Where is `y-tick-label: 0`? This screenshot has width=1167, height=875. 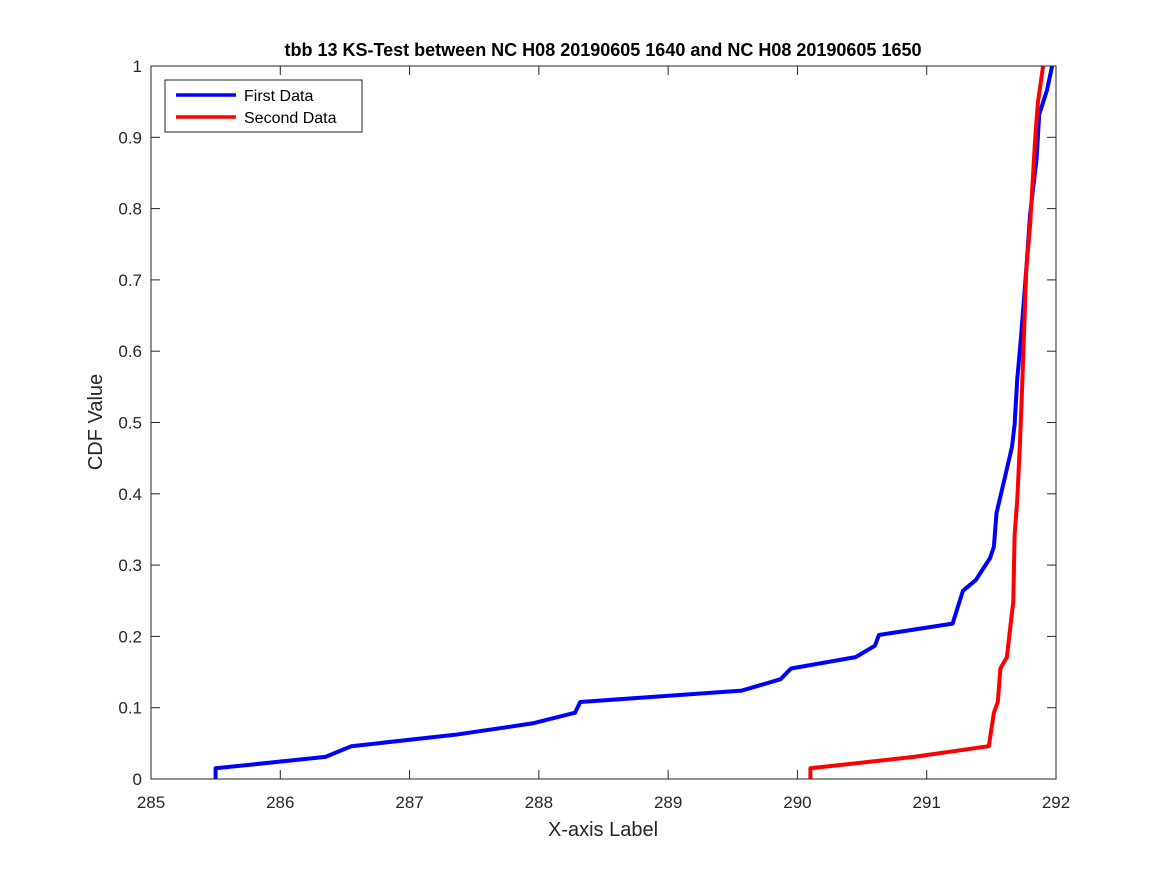
y-tick-label: 0 is located at coordinates (137, 779).